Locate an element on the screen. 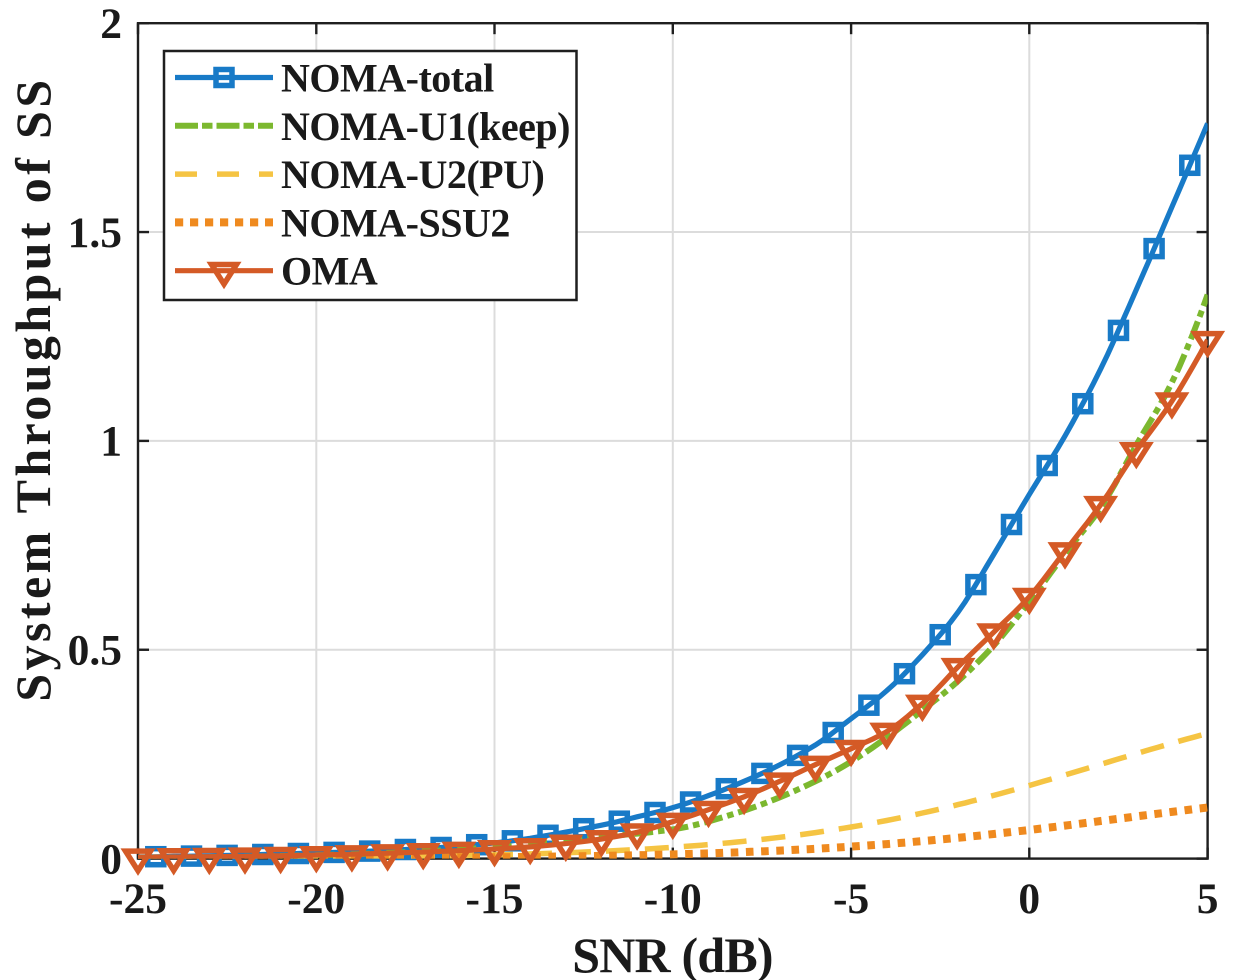 This screenshot has height=980, width=1237. svg-text: -20 is located at coordinates (316, 899).